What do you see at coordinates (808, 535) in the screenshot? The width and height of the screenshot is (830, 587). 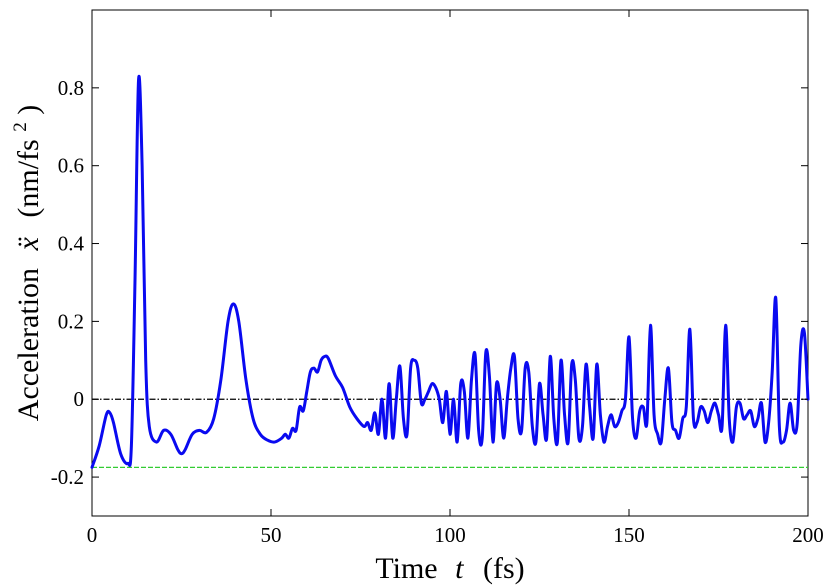 I see `x-tick-label: 200` at bounding box center [808, 535].